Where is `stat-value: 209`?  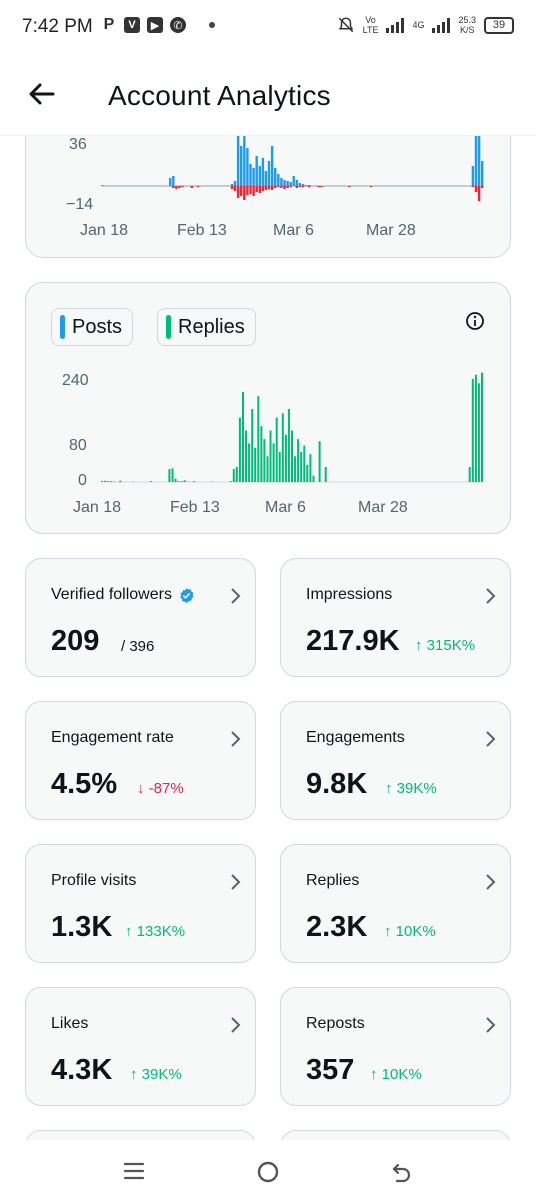 stat-value: 209 is located at coordinates (75, 641).